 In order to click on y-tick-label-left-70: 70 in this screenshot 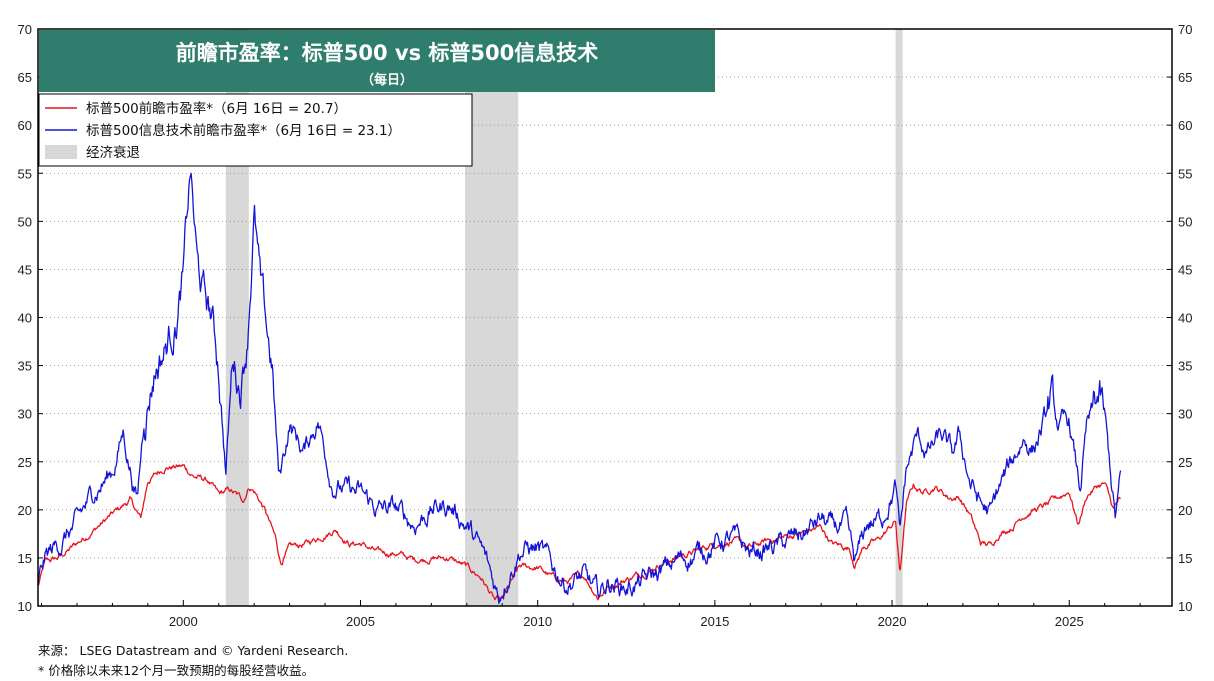, I will do `click(25, 29)`.